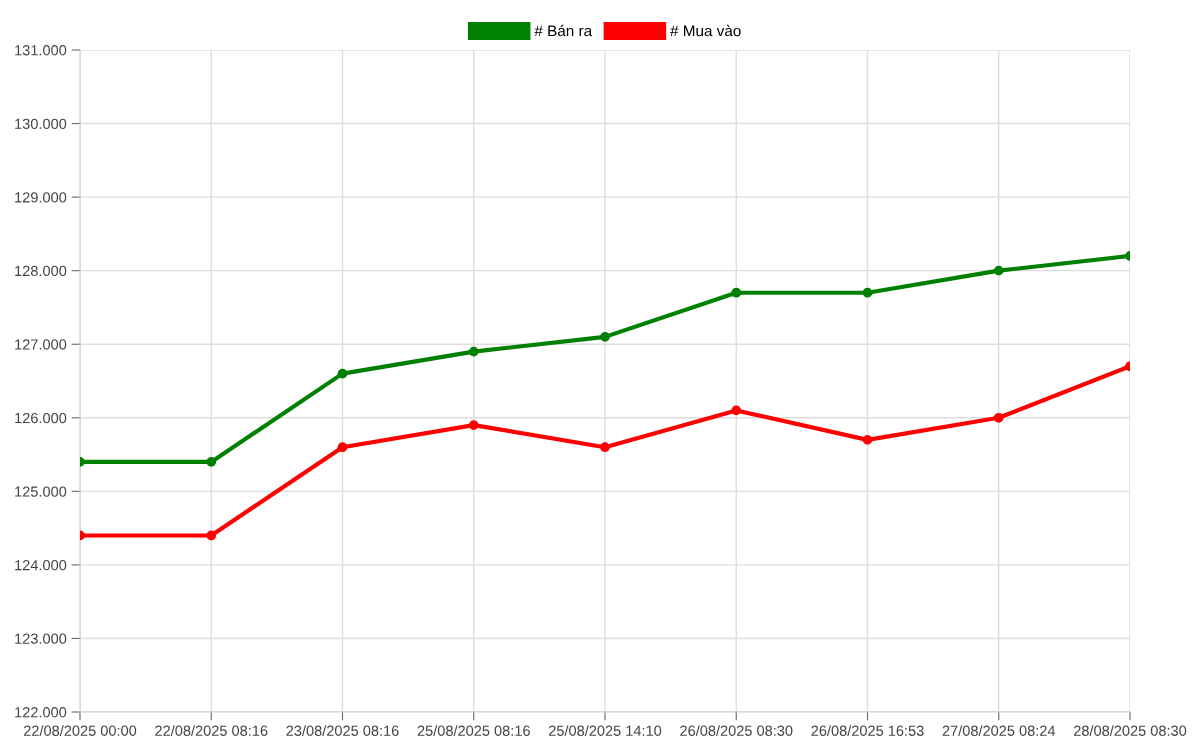  What do you see at coordinates (736, 730) in the screenshot?
I see `x-tick-label: 26/08/2025 08:30` at bounding box center [736, 730].